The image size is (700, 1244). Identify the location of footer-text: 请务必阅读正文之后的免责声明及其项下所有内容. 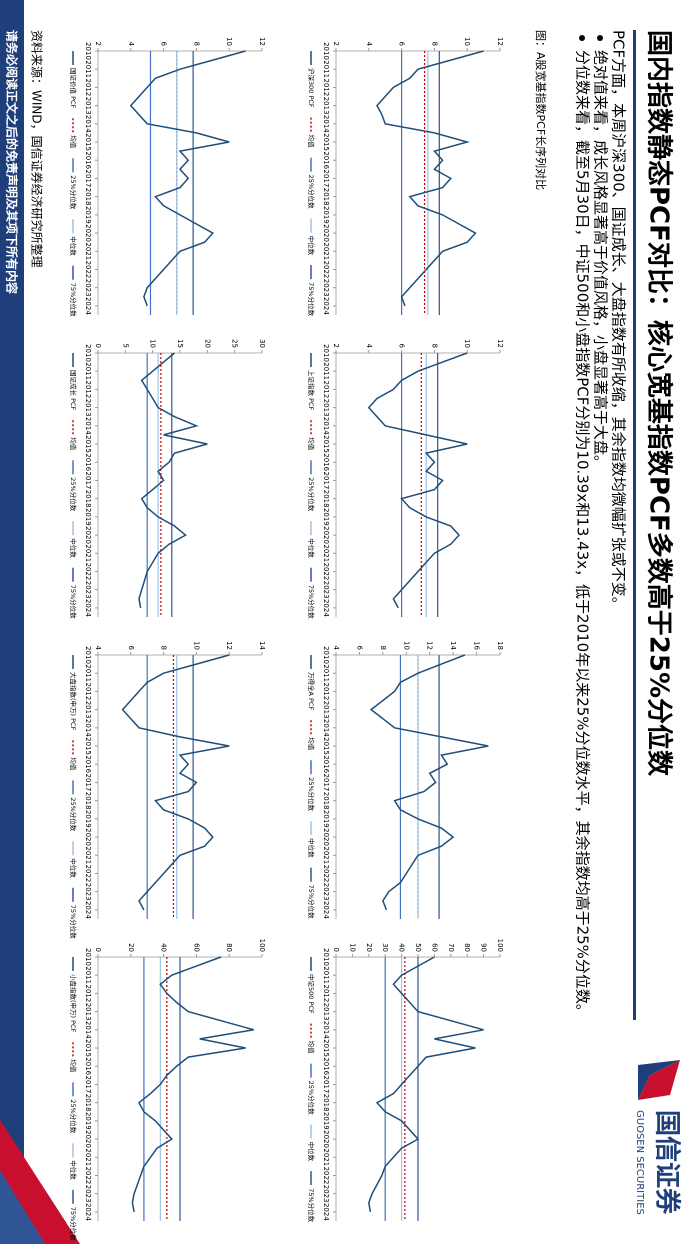
(12, 162).